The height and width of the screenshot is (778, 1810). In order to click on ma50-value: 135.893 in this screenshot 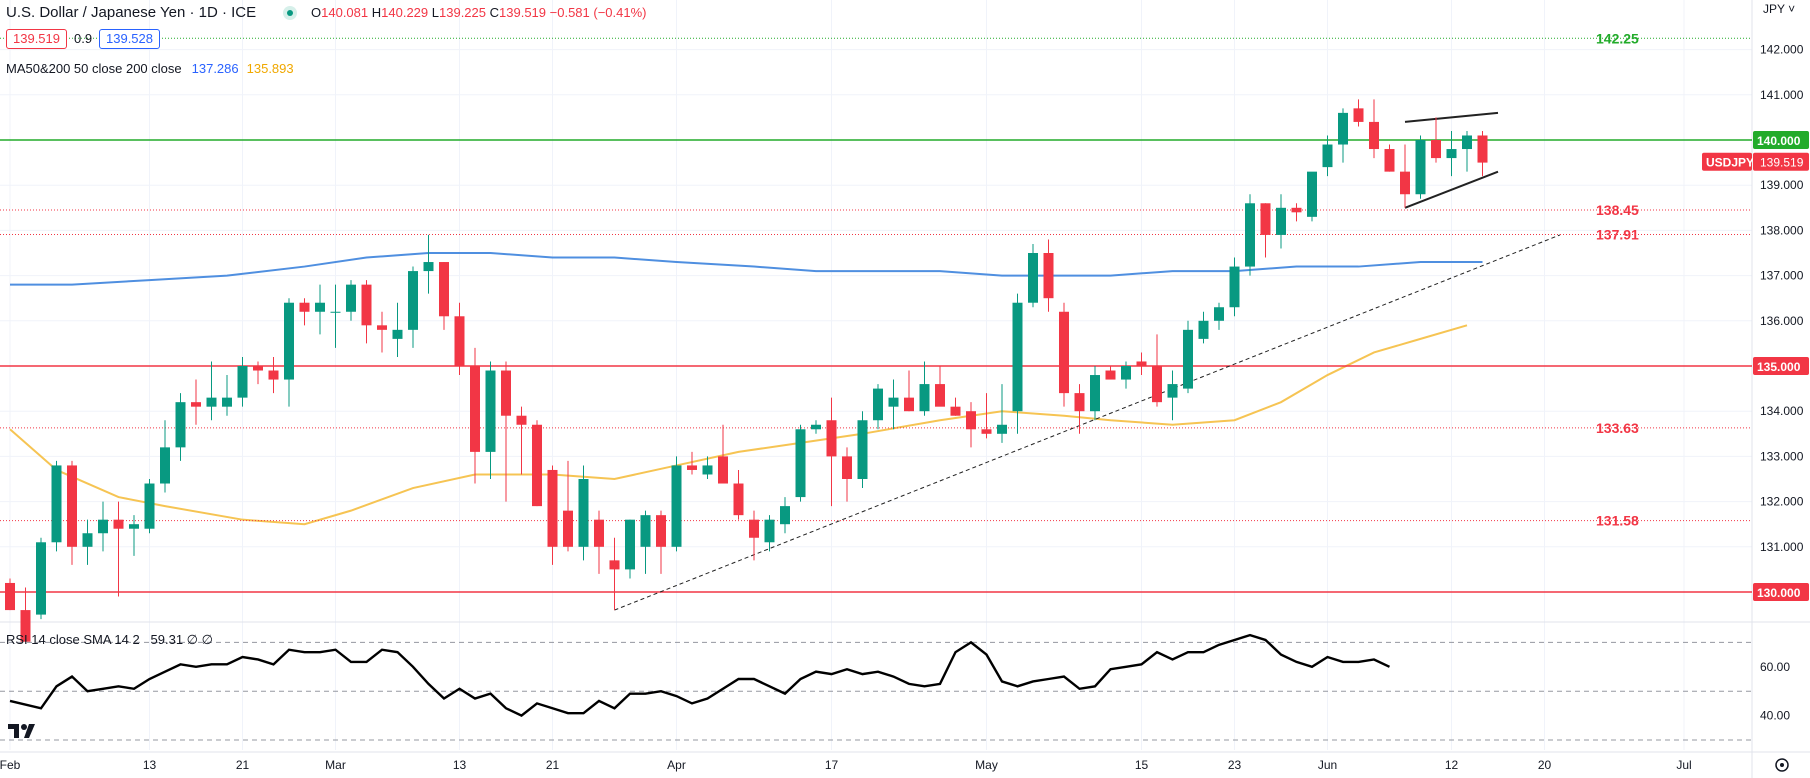, I will do `click(270, 68)`.